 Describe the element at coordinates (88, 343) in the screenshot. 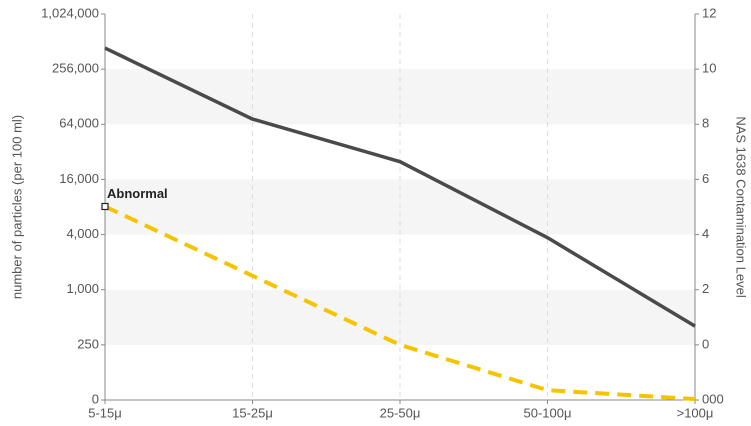

I see `y-tick-label: 250` at that location.